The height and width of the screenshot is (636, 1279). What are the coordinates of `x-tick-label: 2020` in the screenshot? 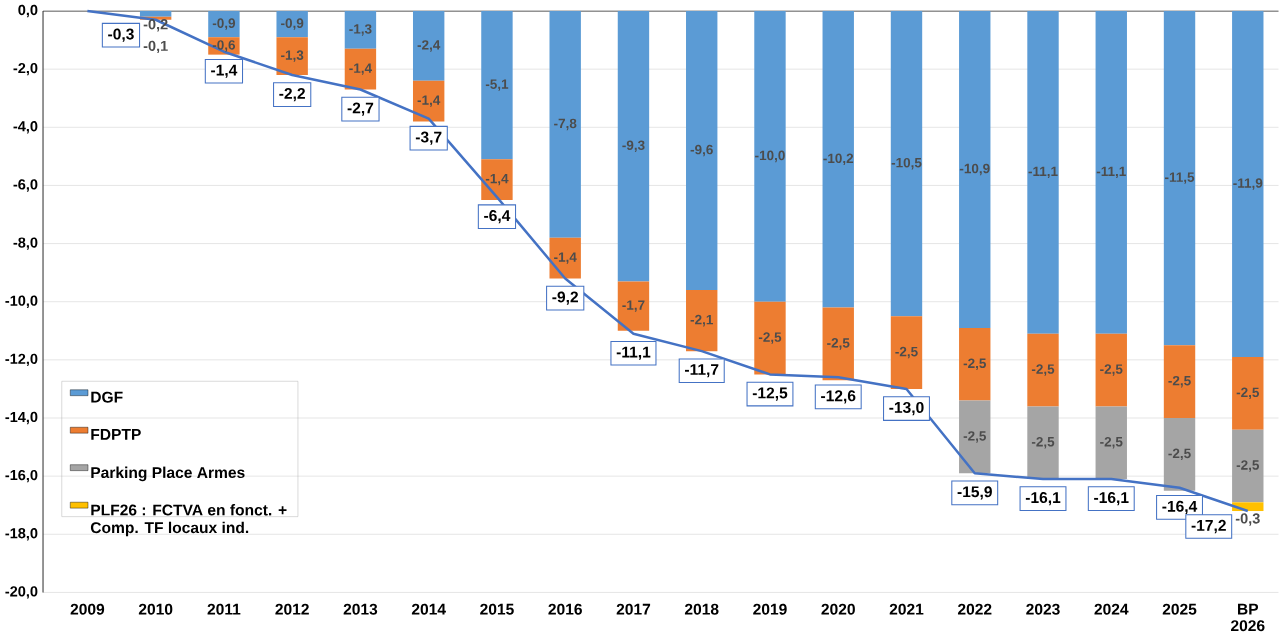 It's located at (838, 609).